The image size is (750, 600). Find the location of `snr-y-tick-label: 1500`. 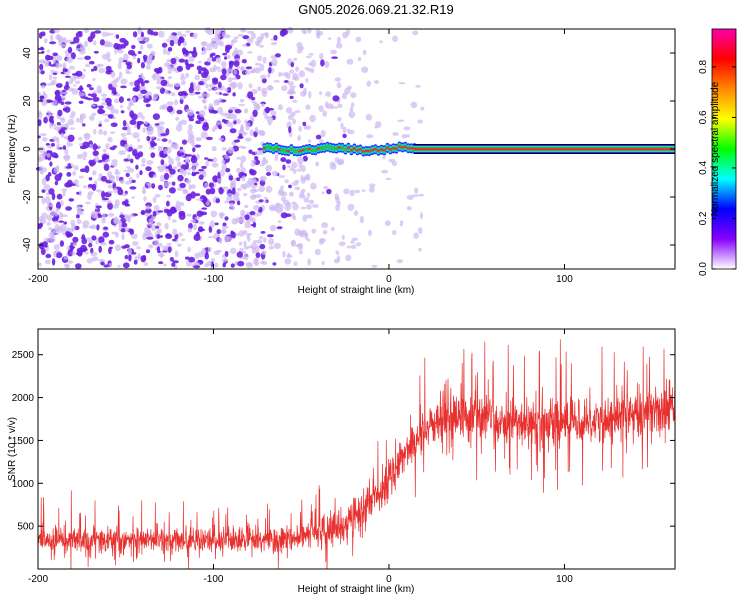

snr-y-tick-label: 1500 is located at coordinates (23, 441).